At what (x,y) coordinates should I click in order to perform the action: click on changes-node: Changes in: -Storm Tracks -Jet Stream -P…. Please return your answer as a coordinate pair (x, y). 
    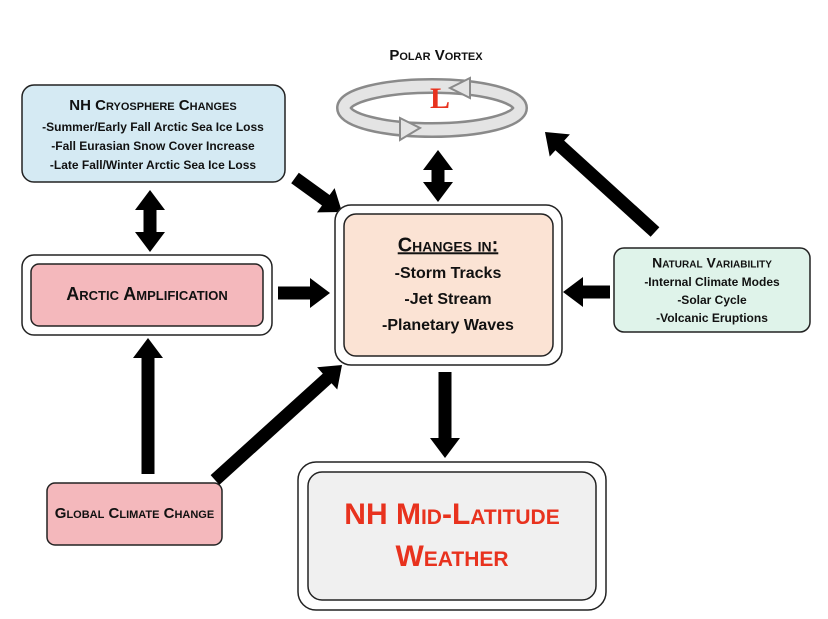
    Looking at the image, I should click on (448, 285).